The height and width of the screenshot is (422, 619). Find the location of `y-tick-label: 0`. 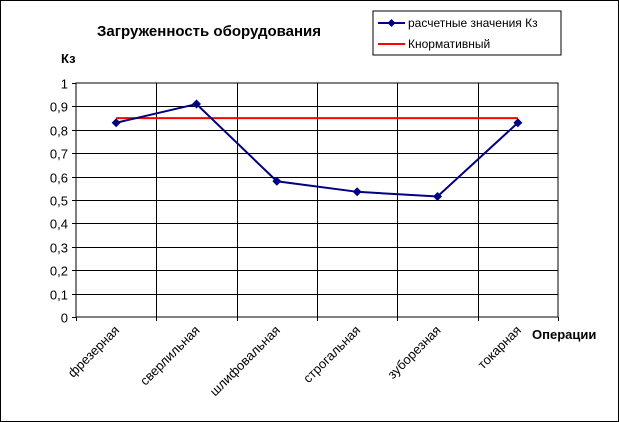

y-tick-label: 0 is located at coordinates (64, 318).